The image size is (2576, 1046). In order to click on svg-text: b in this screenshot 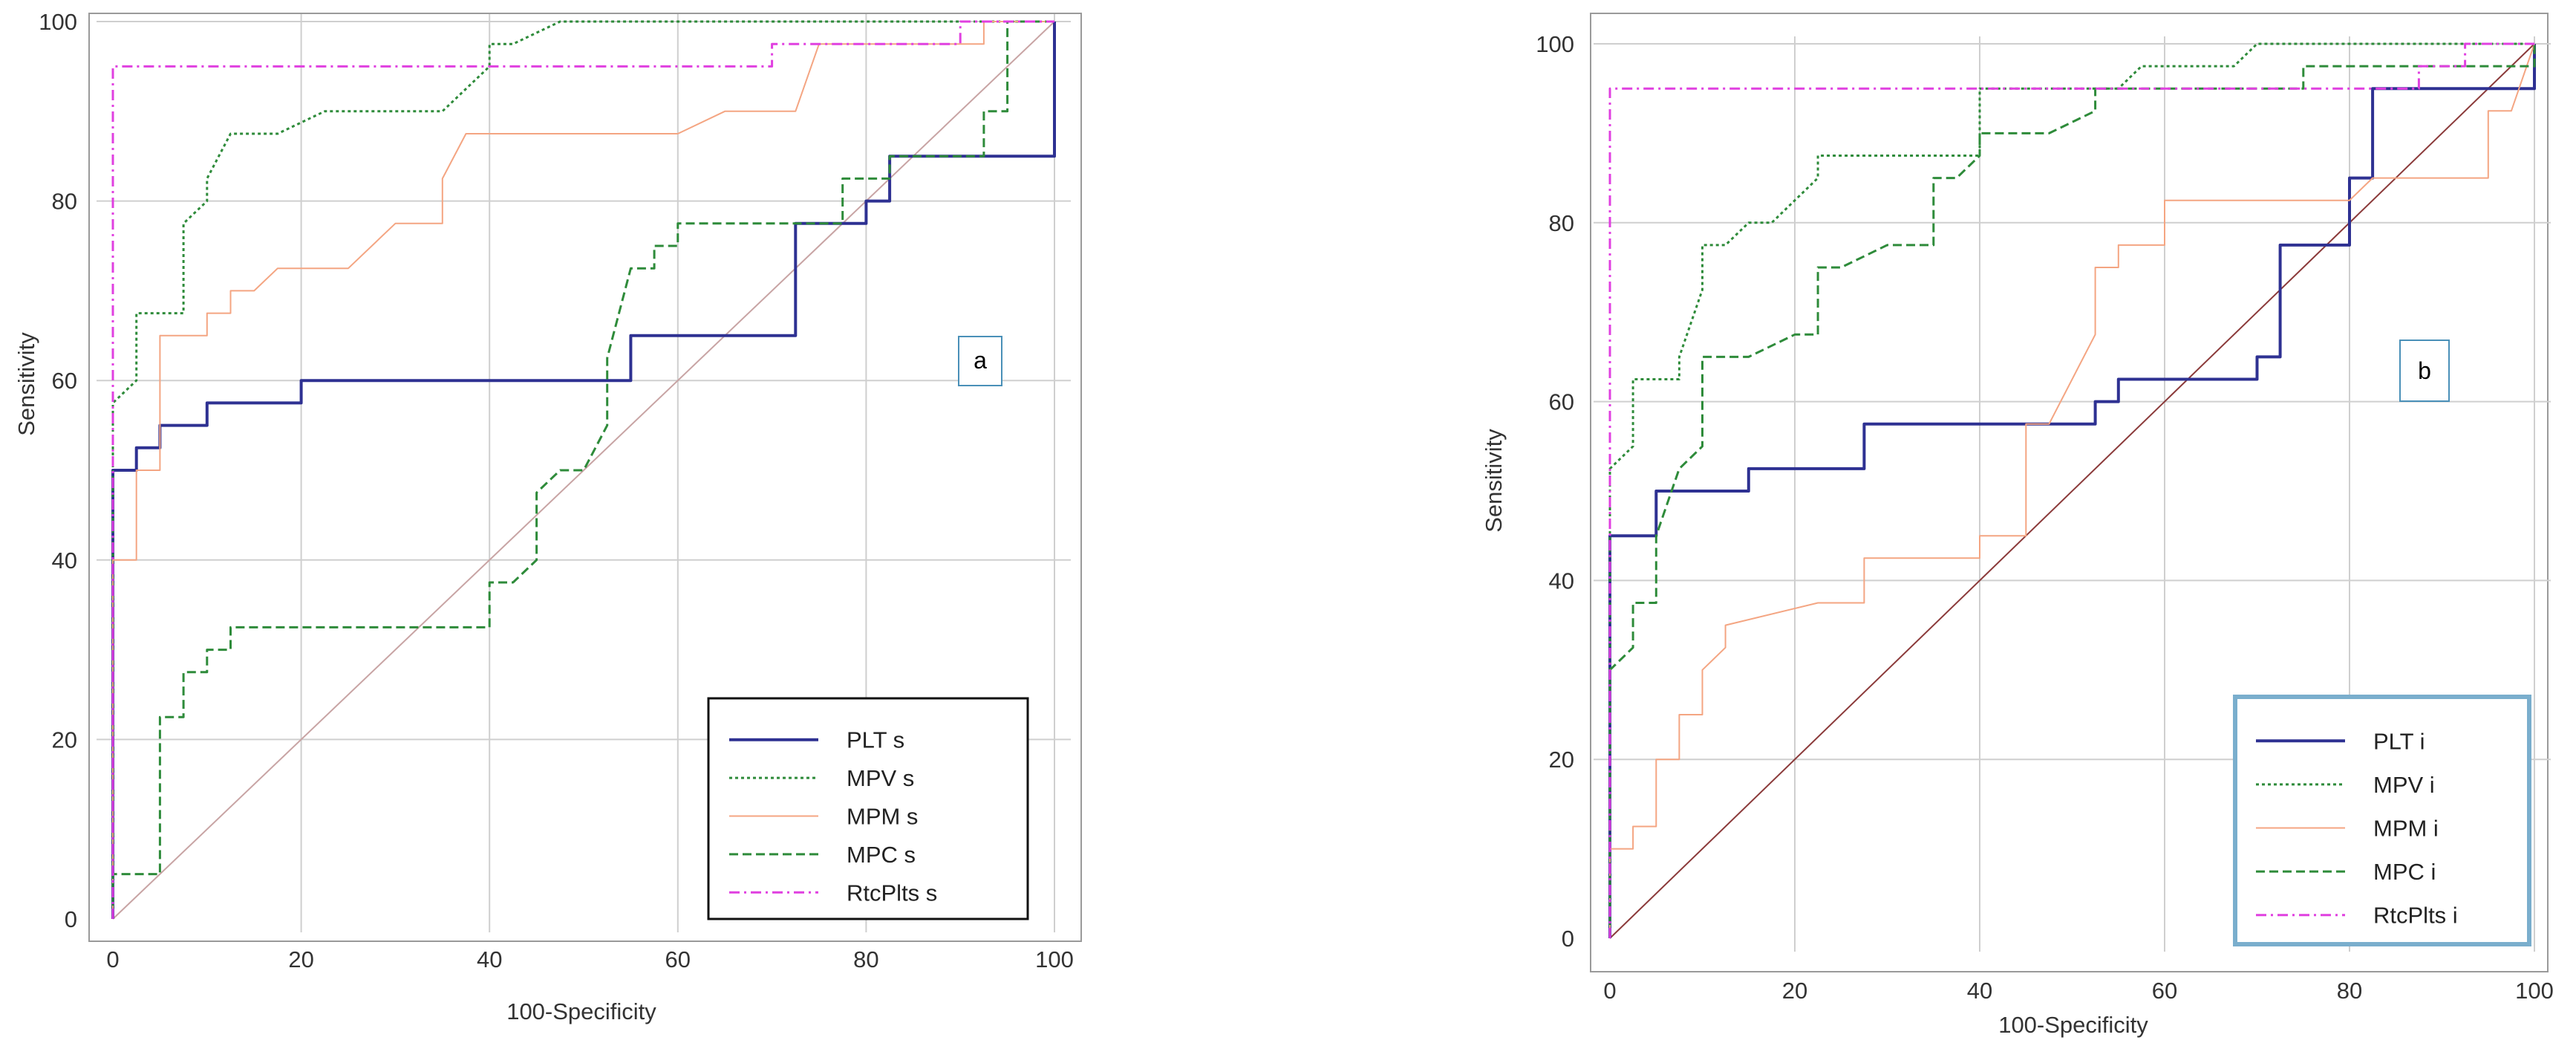, I will do `click(2424, 370)`.